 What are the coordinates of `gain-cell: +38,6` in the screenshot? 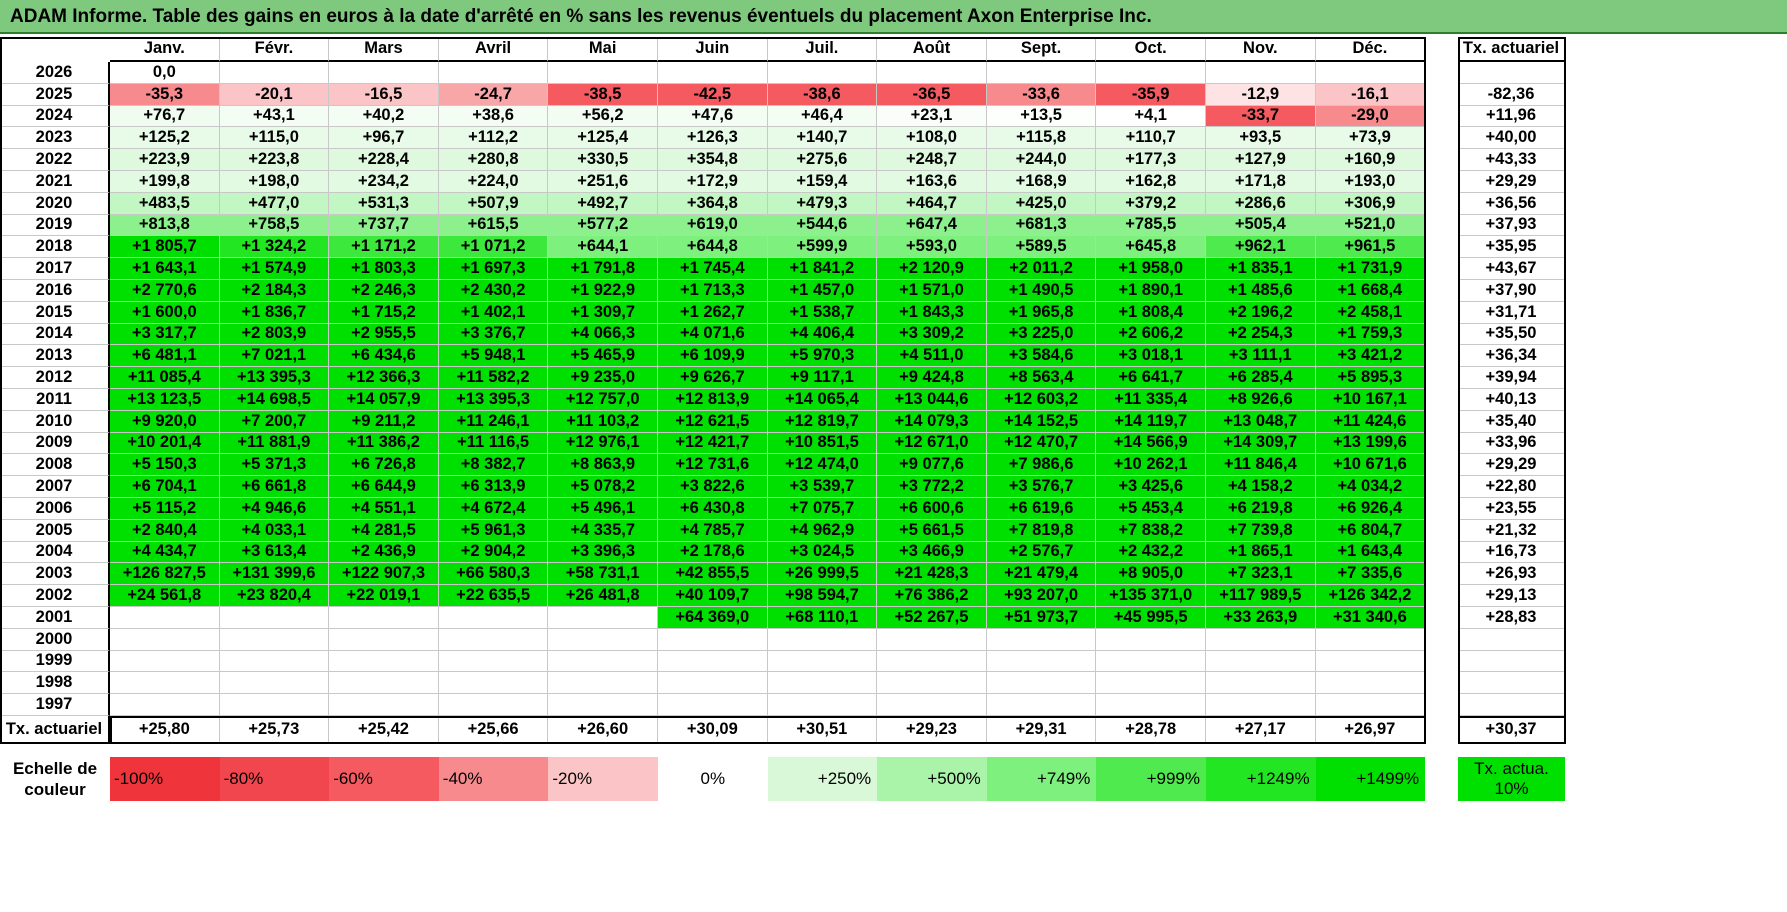 It's located at (493, 116).